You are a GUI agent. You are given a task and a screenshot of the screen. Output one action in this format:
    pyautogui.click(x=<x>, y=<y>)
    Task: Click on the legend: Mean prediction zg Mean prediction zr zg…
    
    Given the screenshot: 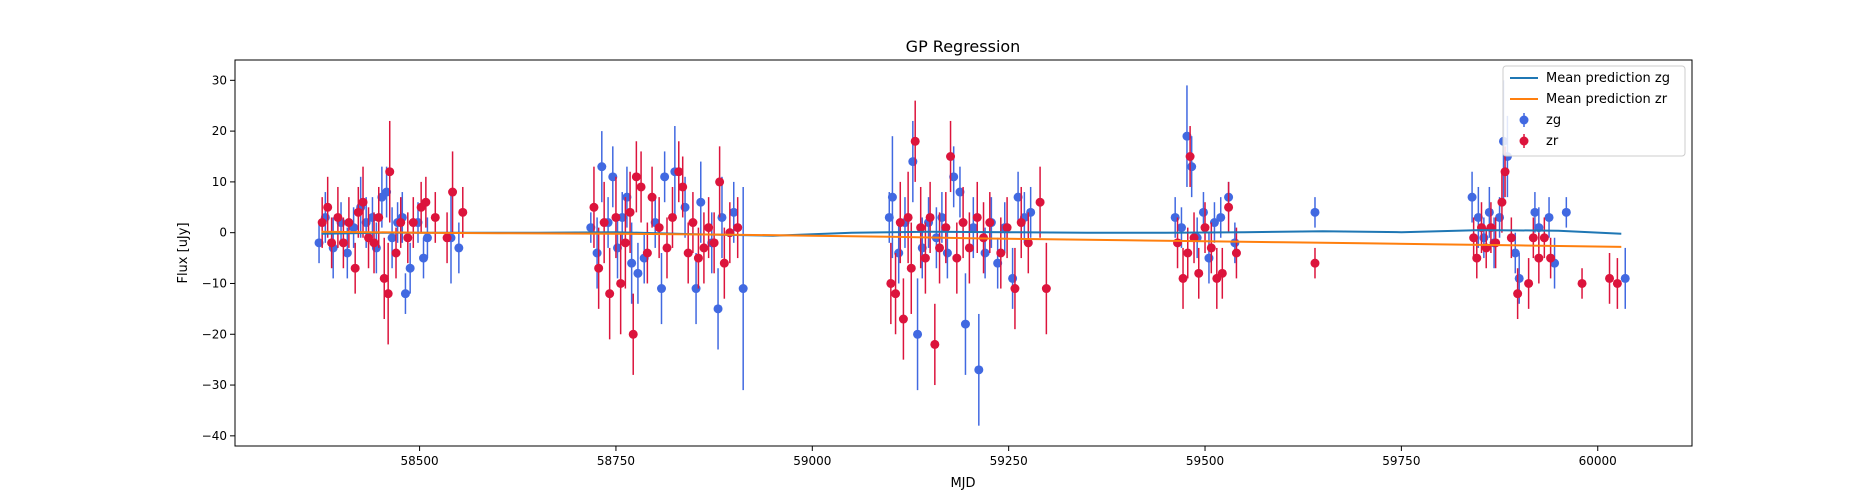 What is the action you would take?
    pyautogui.click(x=1594, y=111)
    